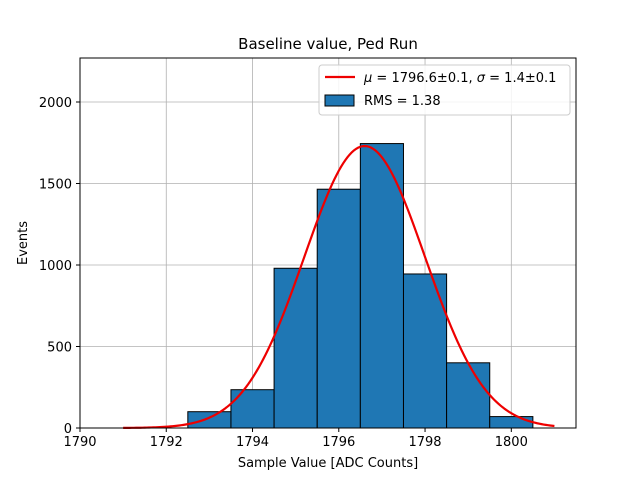 This screenshot has width=640, height=480. Describe the element at coordinates (511, 442) in the screenshot. I see `x-tick-label-5: 1800` at that location.